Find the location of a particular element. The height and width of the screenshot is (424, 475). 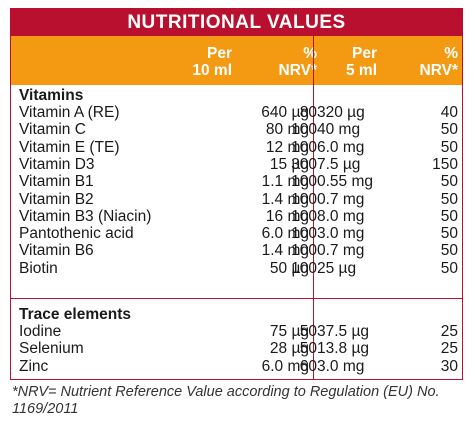

amount-5ml: 25 µg is located at coordinates (337, 268).